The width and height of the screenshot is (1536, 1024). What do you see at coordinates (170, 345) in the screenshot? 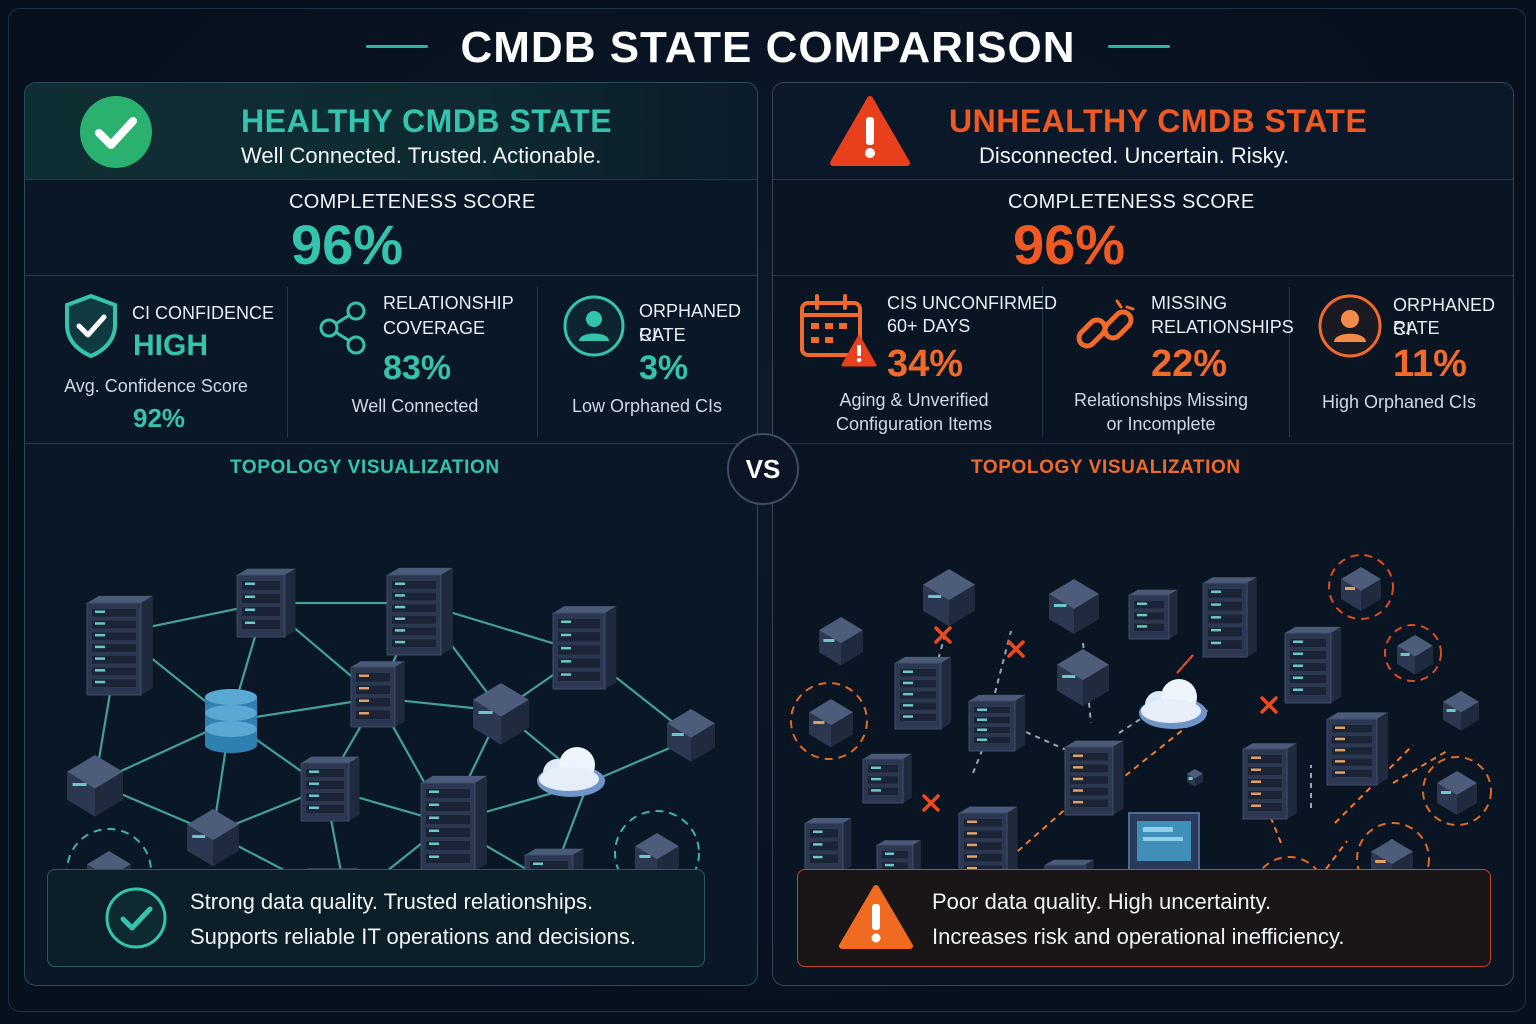
I see `ci-confidence-value: HIGH` at bounding box center [170, 345].